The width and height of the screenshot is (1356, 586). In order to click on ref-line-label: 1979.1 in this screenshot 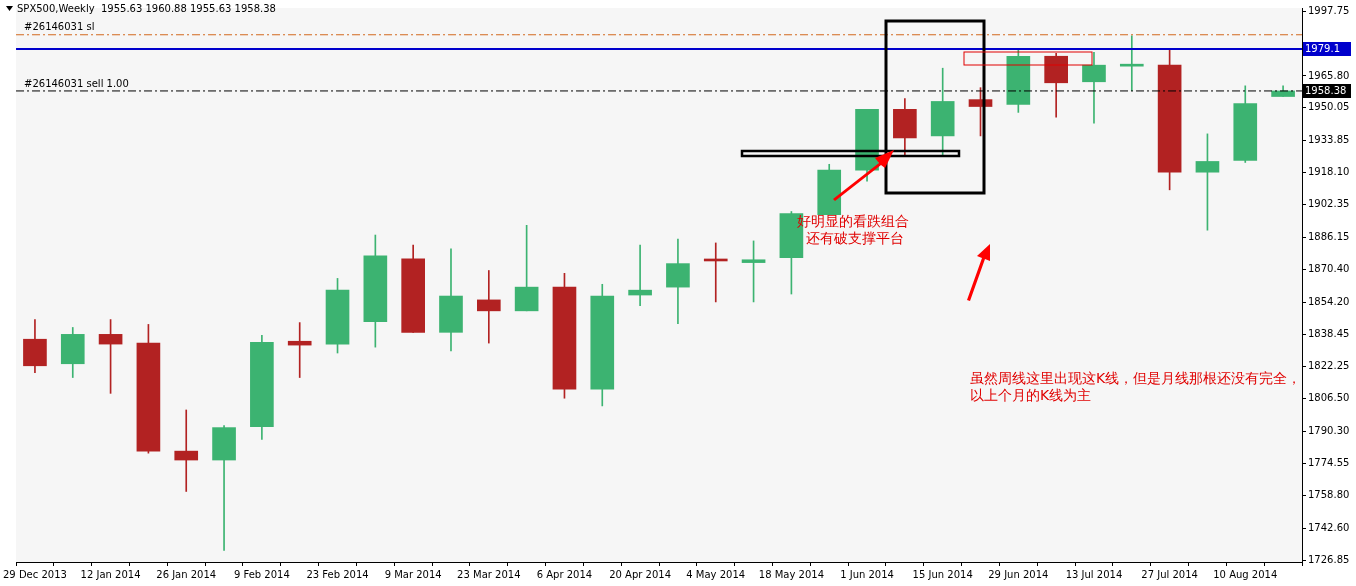, I will do `click(1322, 48)`.